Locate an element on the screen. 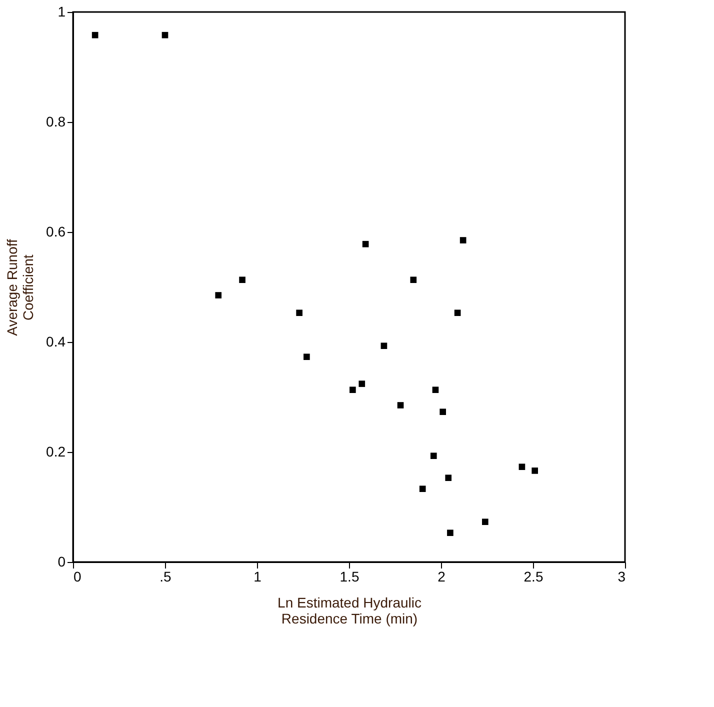 The width and height of the screenshot is (714, 707). x-tick-label: 3 is located at coordinates (622, 576).